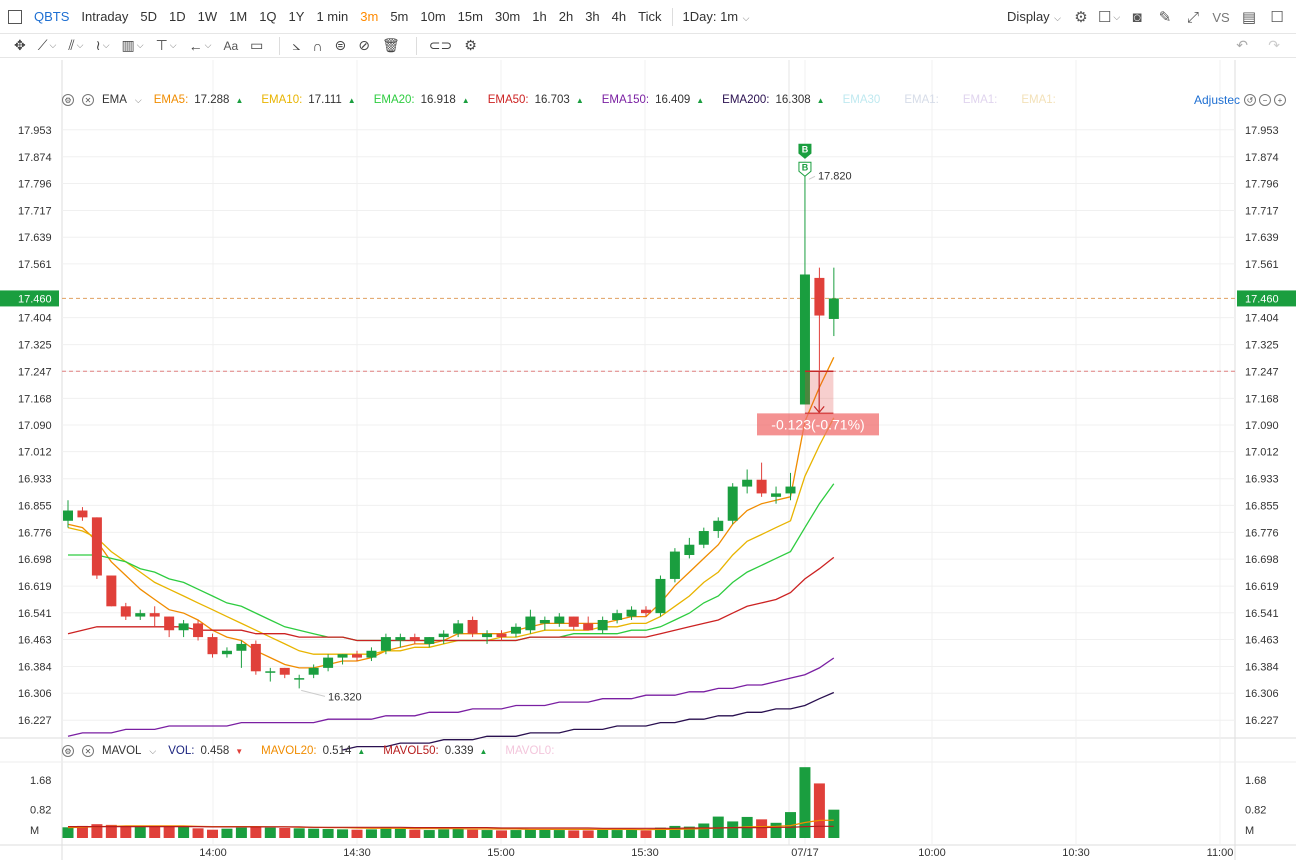 Image resolution: width=1296 pixels, height=863 pixels. I want to click on reset-icon: ↺, so click(1250, 100).